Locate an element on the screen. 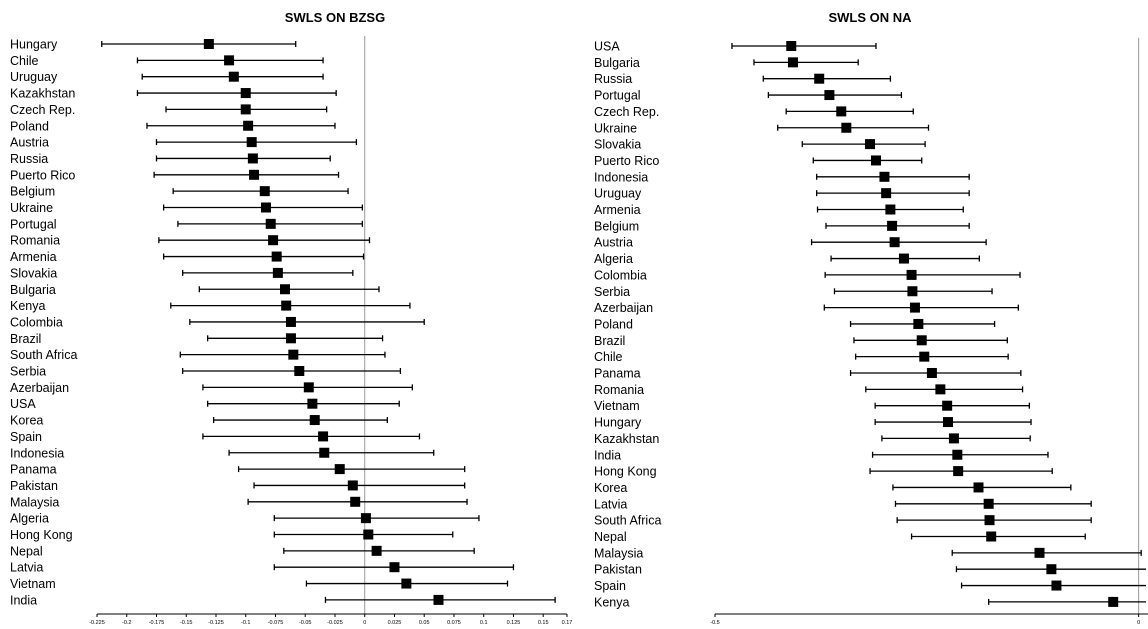 Image resolution: width=1148 pixels, height=629 pixels. na-row-label: Poland is located at coordinates (613, 324).